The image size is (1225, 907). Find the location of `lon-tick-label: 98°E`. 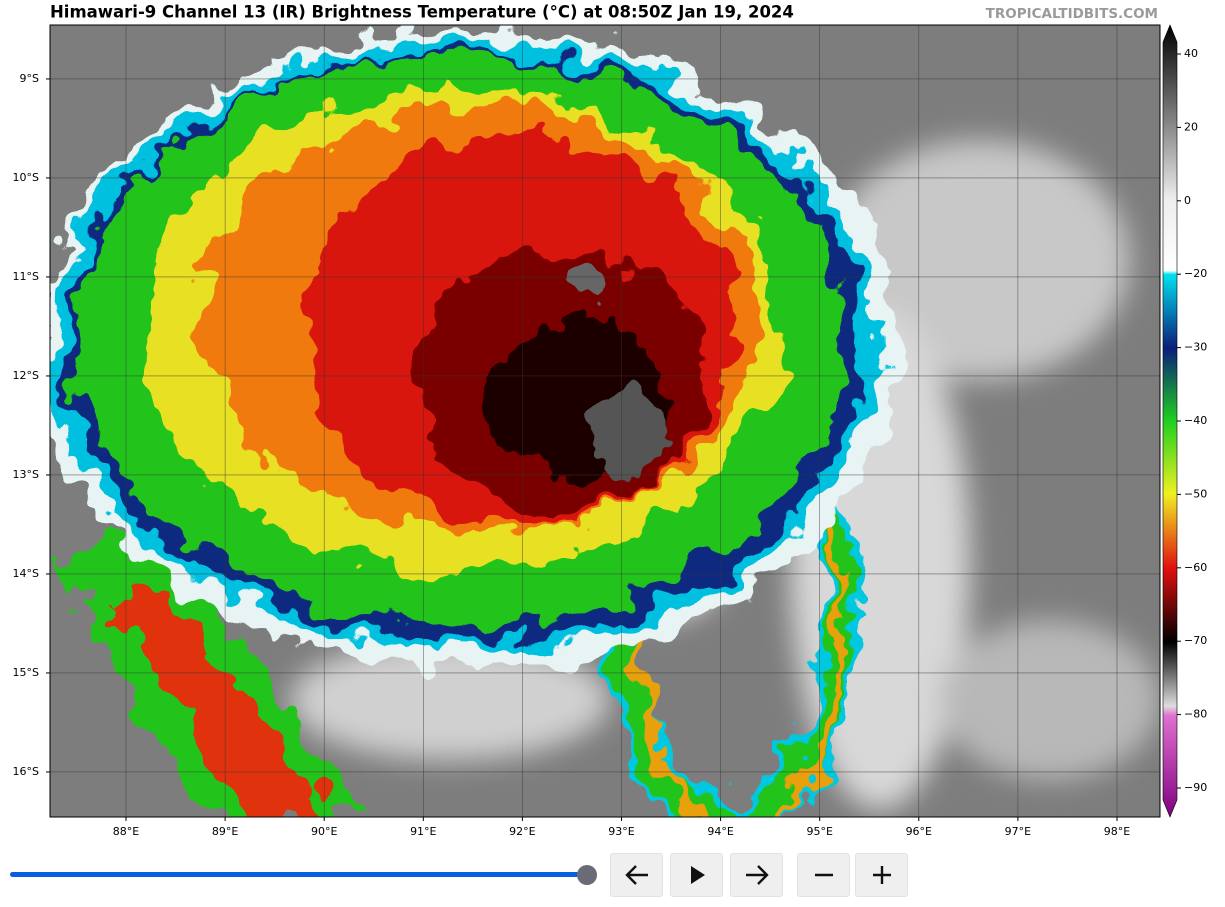

lon-tick-label: 98°E is located at coordinates (1117, 831).